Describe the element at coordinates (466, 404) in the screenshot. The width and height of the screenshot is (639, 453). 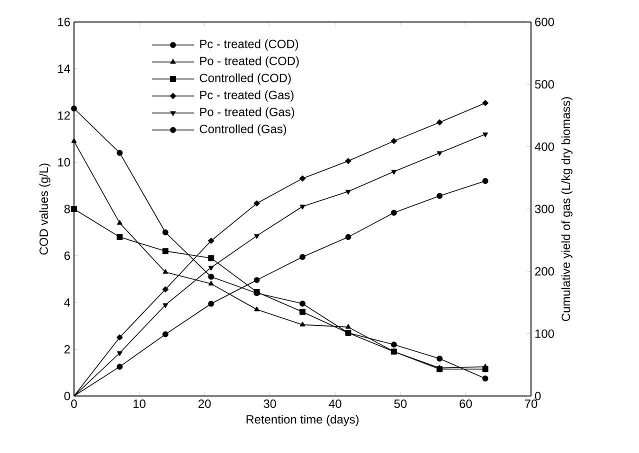
I see `x-tick-label: 60` at that location.